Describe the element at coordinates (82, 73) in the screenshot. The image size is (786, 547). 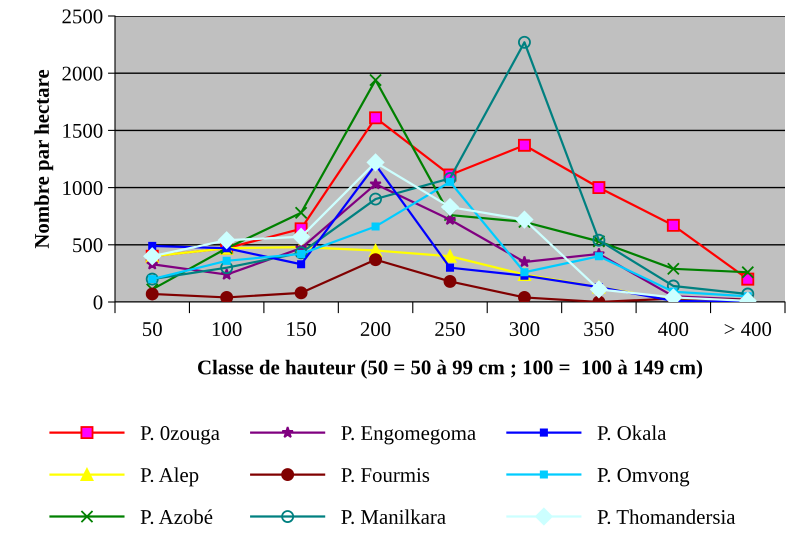
I see `y-tick-label: 2000` at that location.